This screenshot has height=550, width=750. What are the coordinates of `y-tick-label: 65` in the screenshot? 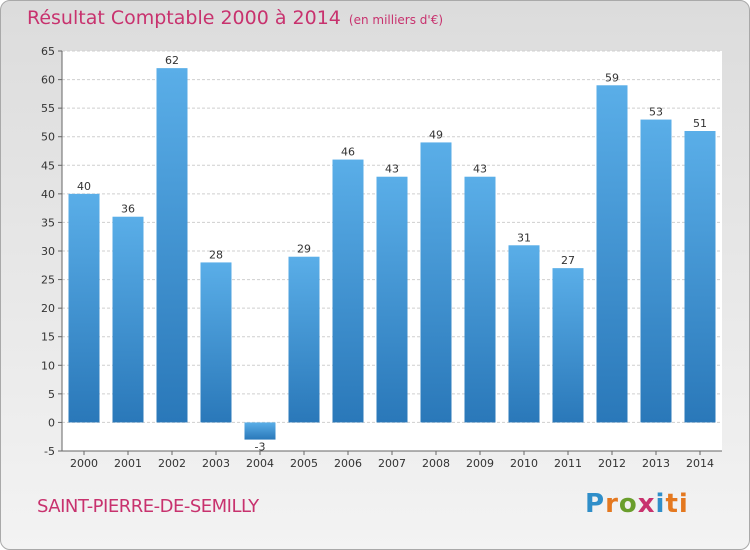 It's located at (48, 51).